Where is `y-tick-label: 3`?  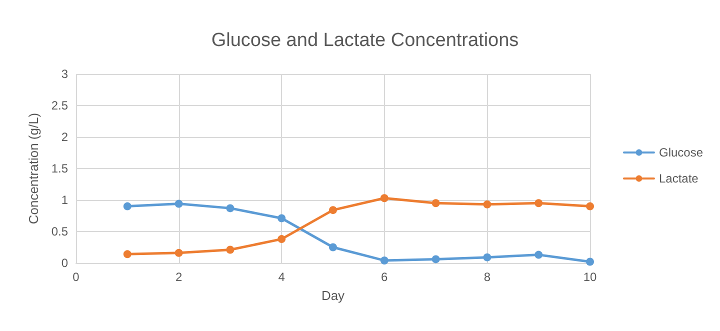 y-tick-label: 3 is located at coordinates (64, 74).